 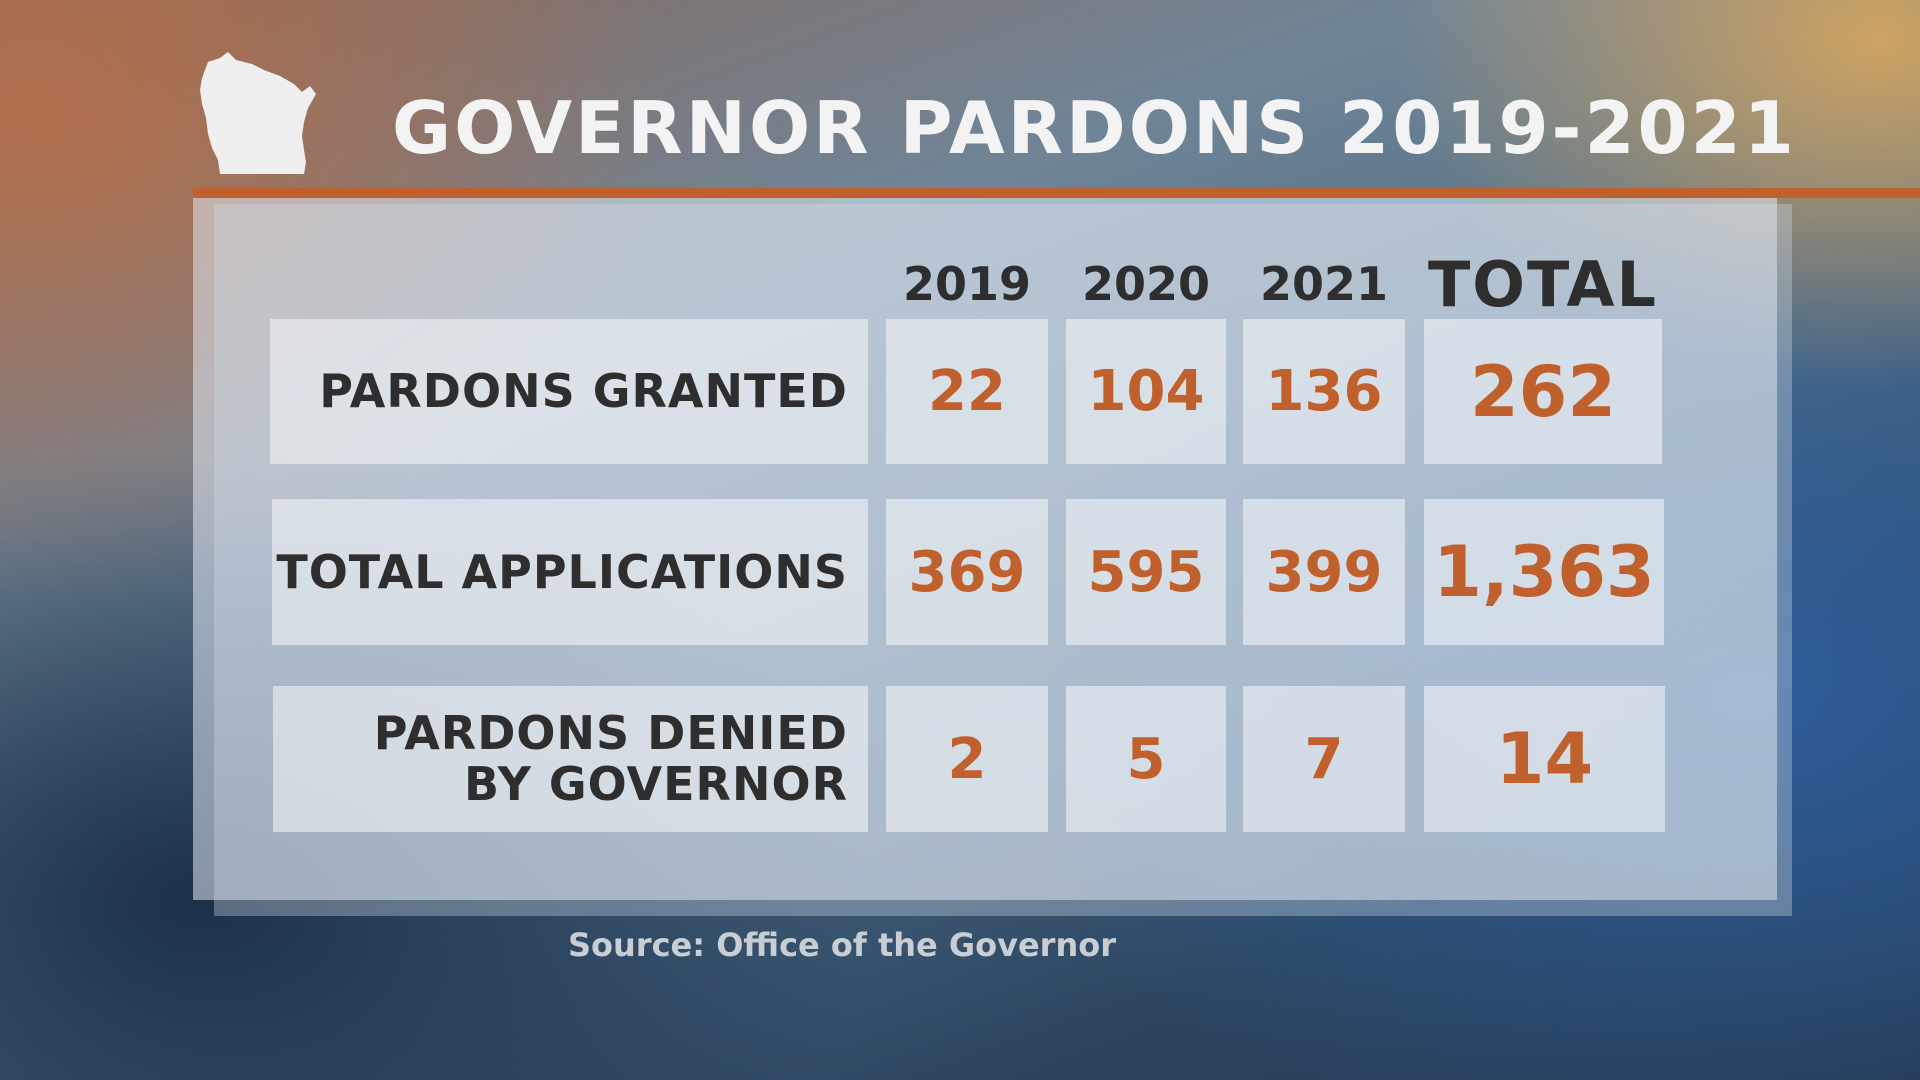 I want to click on cell-denied-2019: 2, so click(x=967, y=759).